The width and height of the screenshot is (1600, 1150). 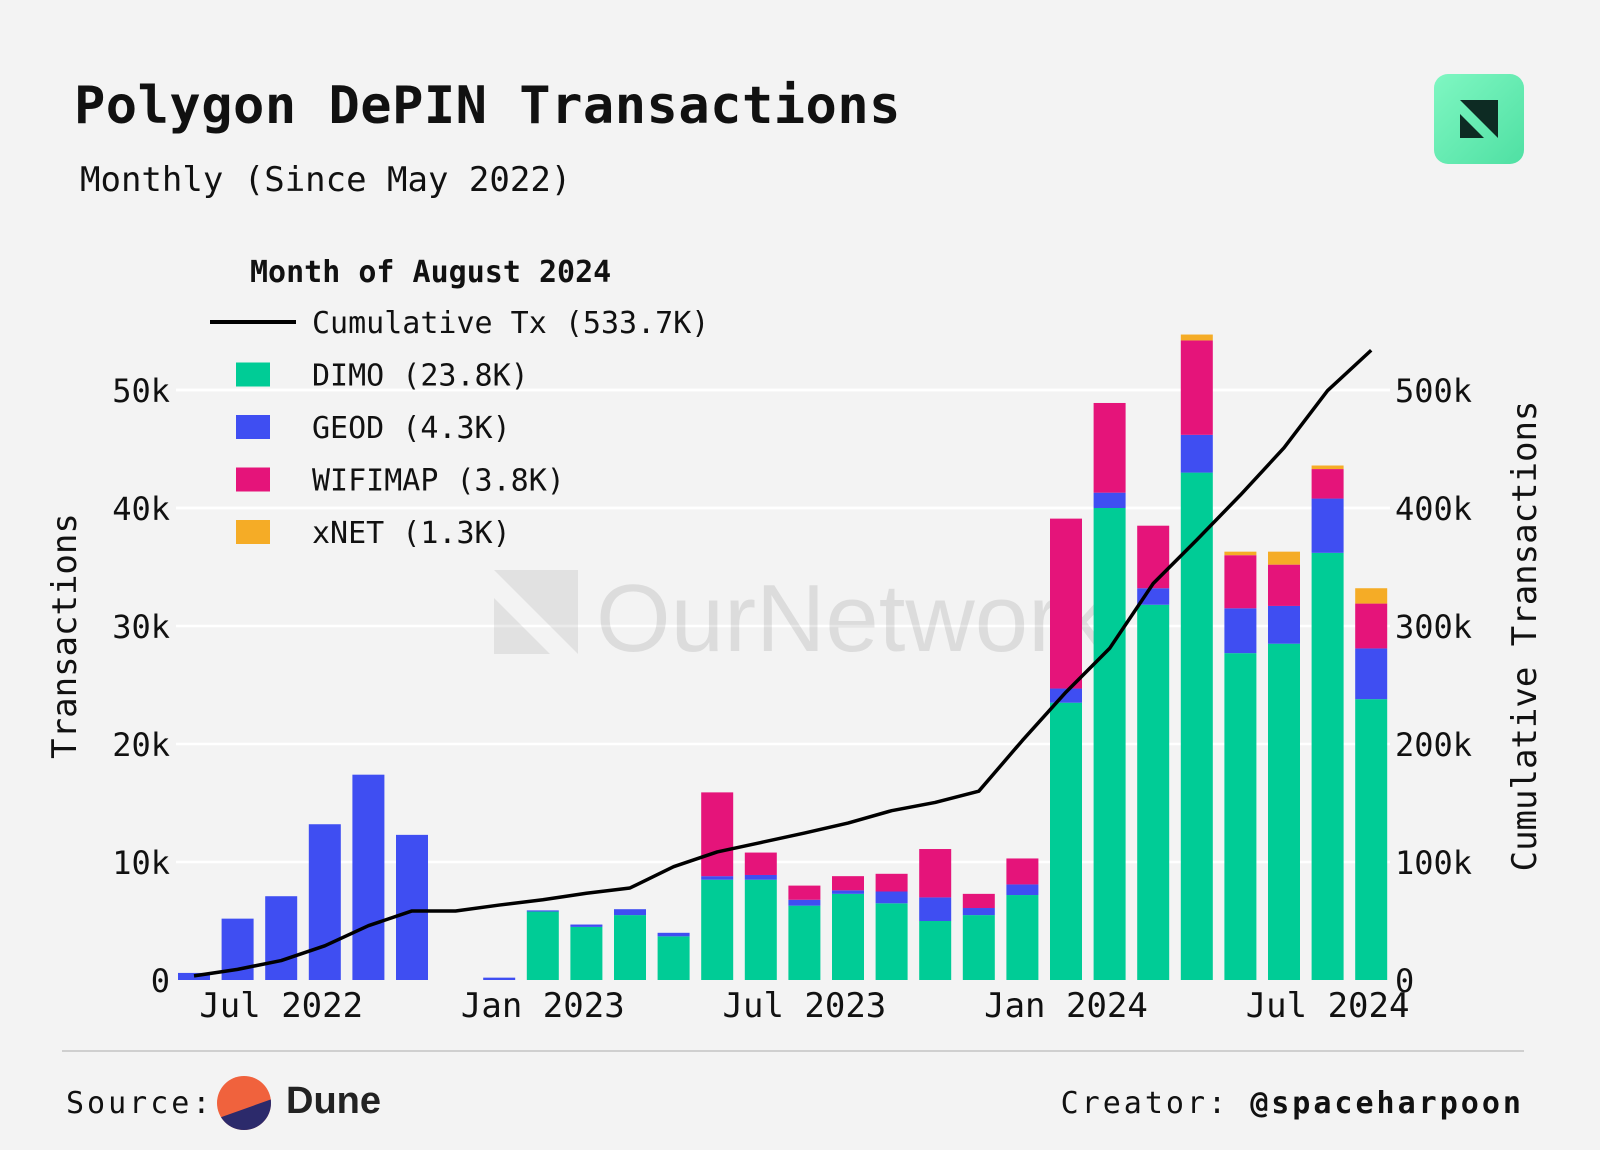 I want to click on y-axis-title: Transactions, so click(x=65, y=636).